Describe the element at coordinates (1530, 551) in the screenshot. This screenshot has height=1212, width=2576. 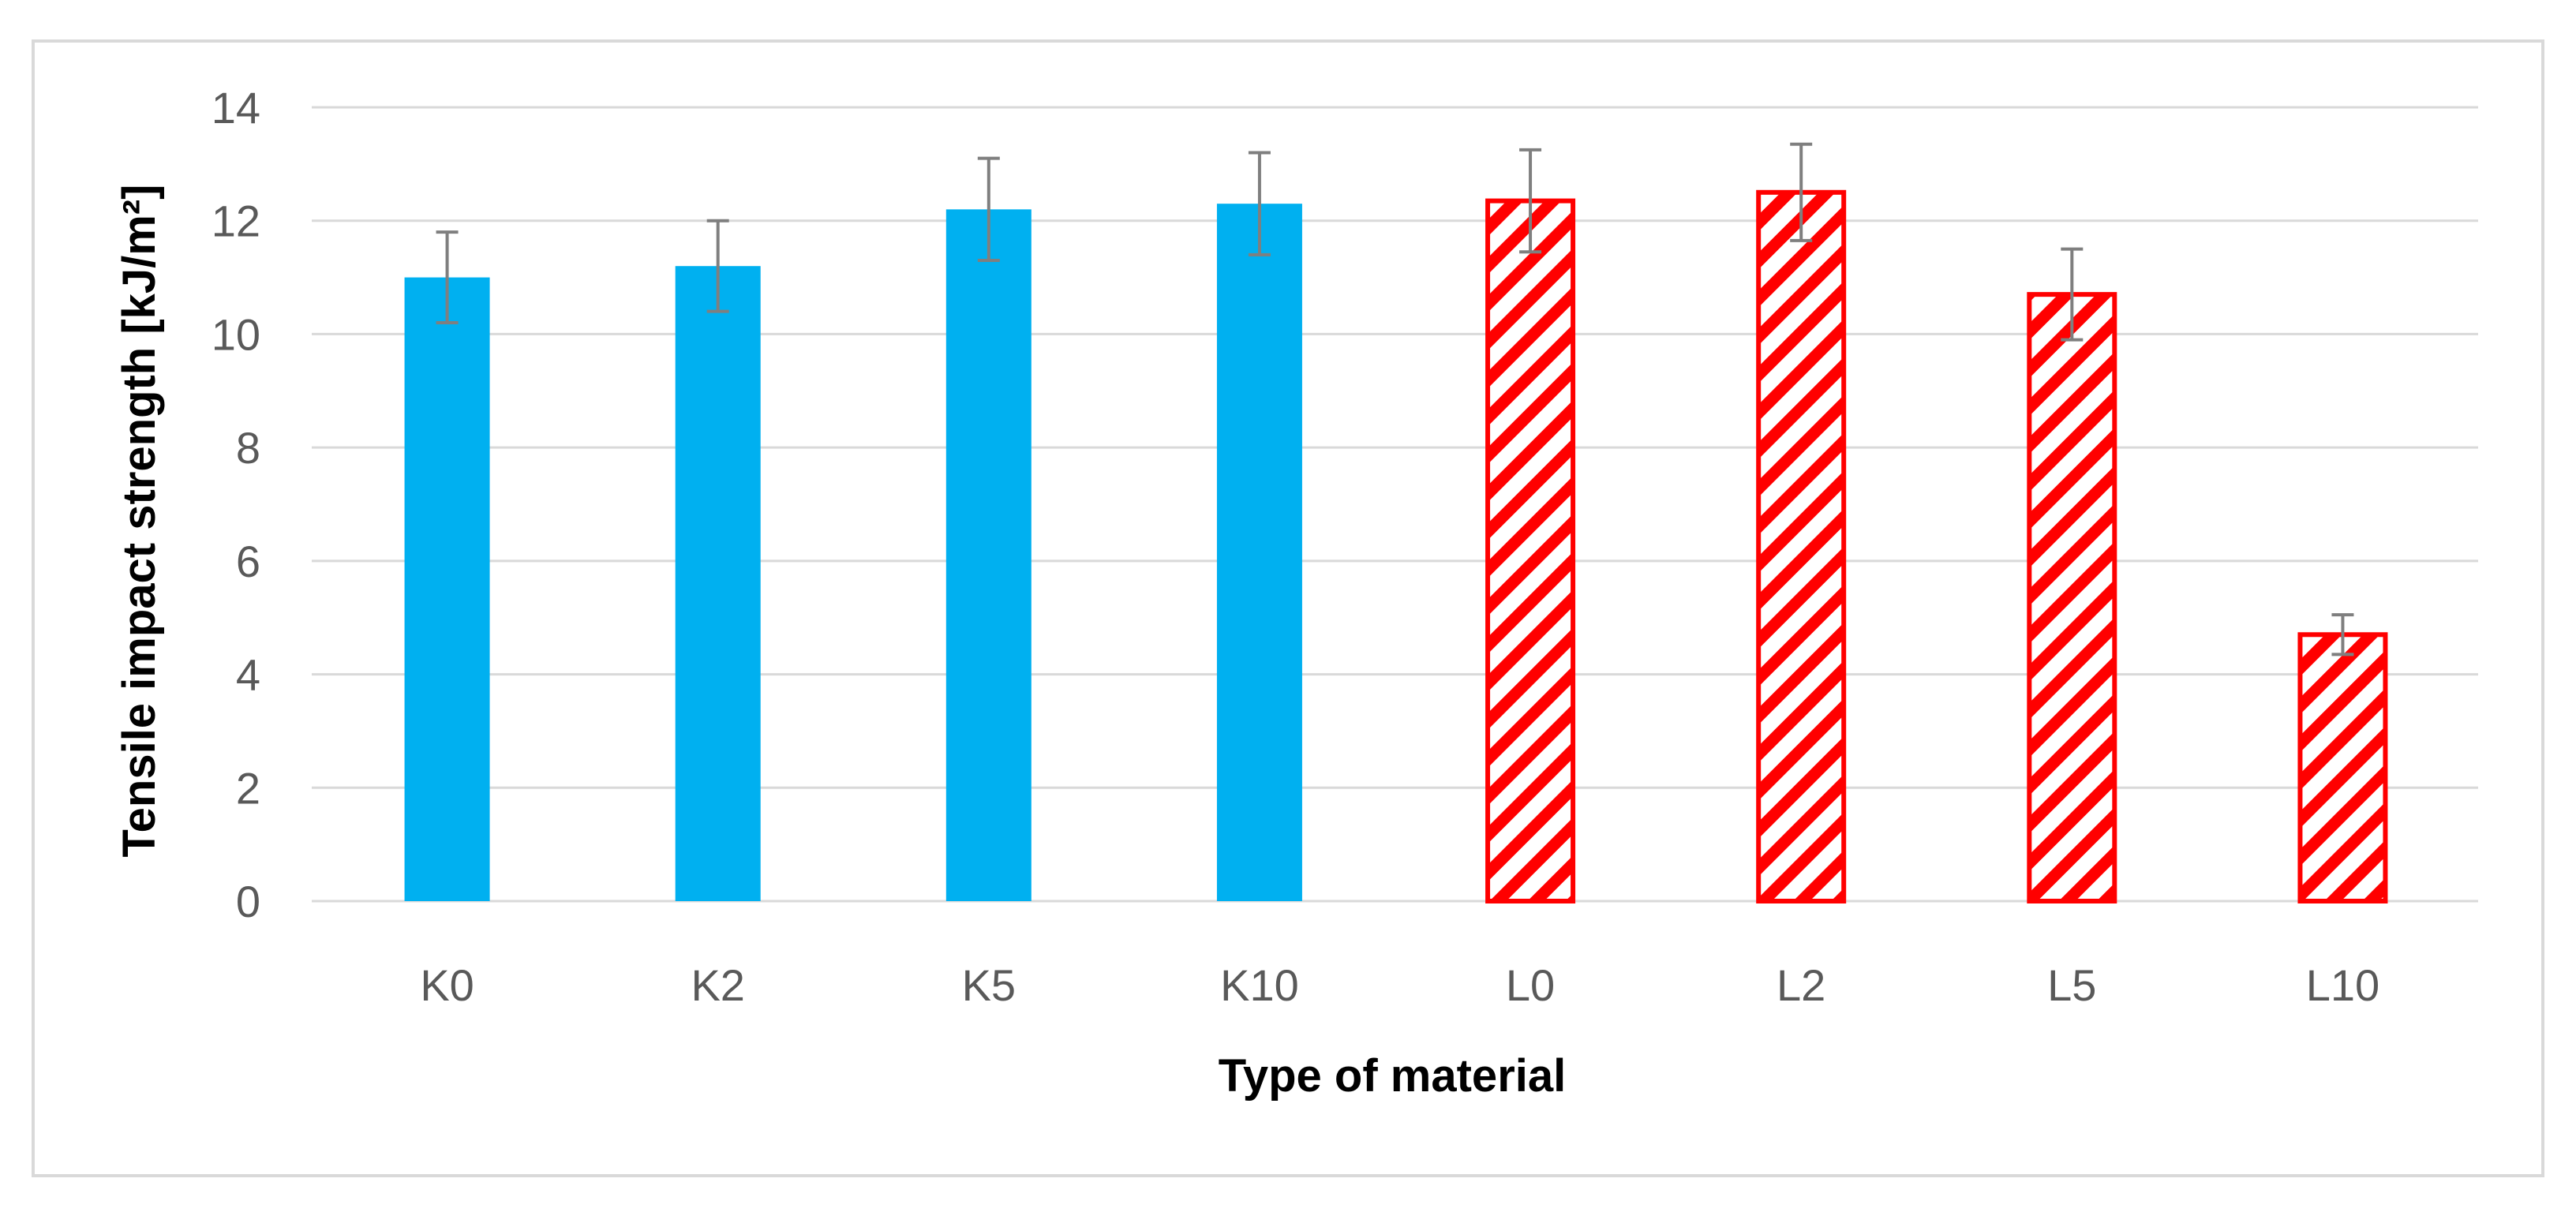
I see `bar-l0` at that location.